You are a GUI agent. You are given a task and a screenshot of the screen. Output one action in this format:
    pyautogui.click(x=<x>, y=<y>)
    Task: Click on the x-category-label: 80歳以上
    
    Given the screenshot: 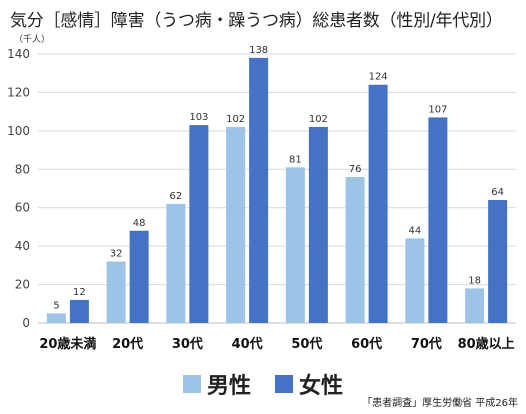 What is the action you would take?
    pyautogui.click(x=486, y=344)
    